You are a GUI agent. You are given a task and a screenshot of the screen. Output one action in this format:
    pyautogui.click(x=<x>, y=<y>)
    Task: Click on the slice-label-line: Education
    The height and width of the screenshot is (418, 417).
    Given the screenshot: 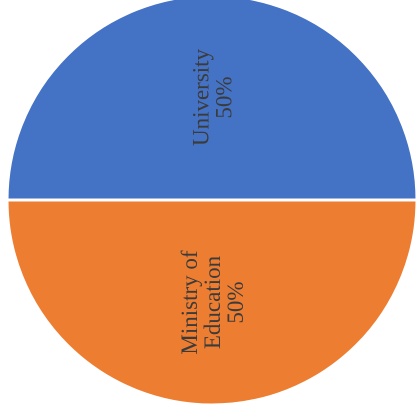 What is the action you would take?
    pyautogui.click(x=212, y=302)
    